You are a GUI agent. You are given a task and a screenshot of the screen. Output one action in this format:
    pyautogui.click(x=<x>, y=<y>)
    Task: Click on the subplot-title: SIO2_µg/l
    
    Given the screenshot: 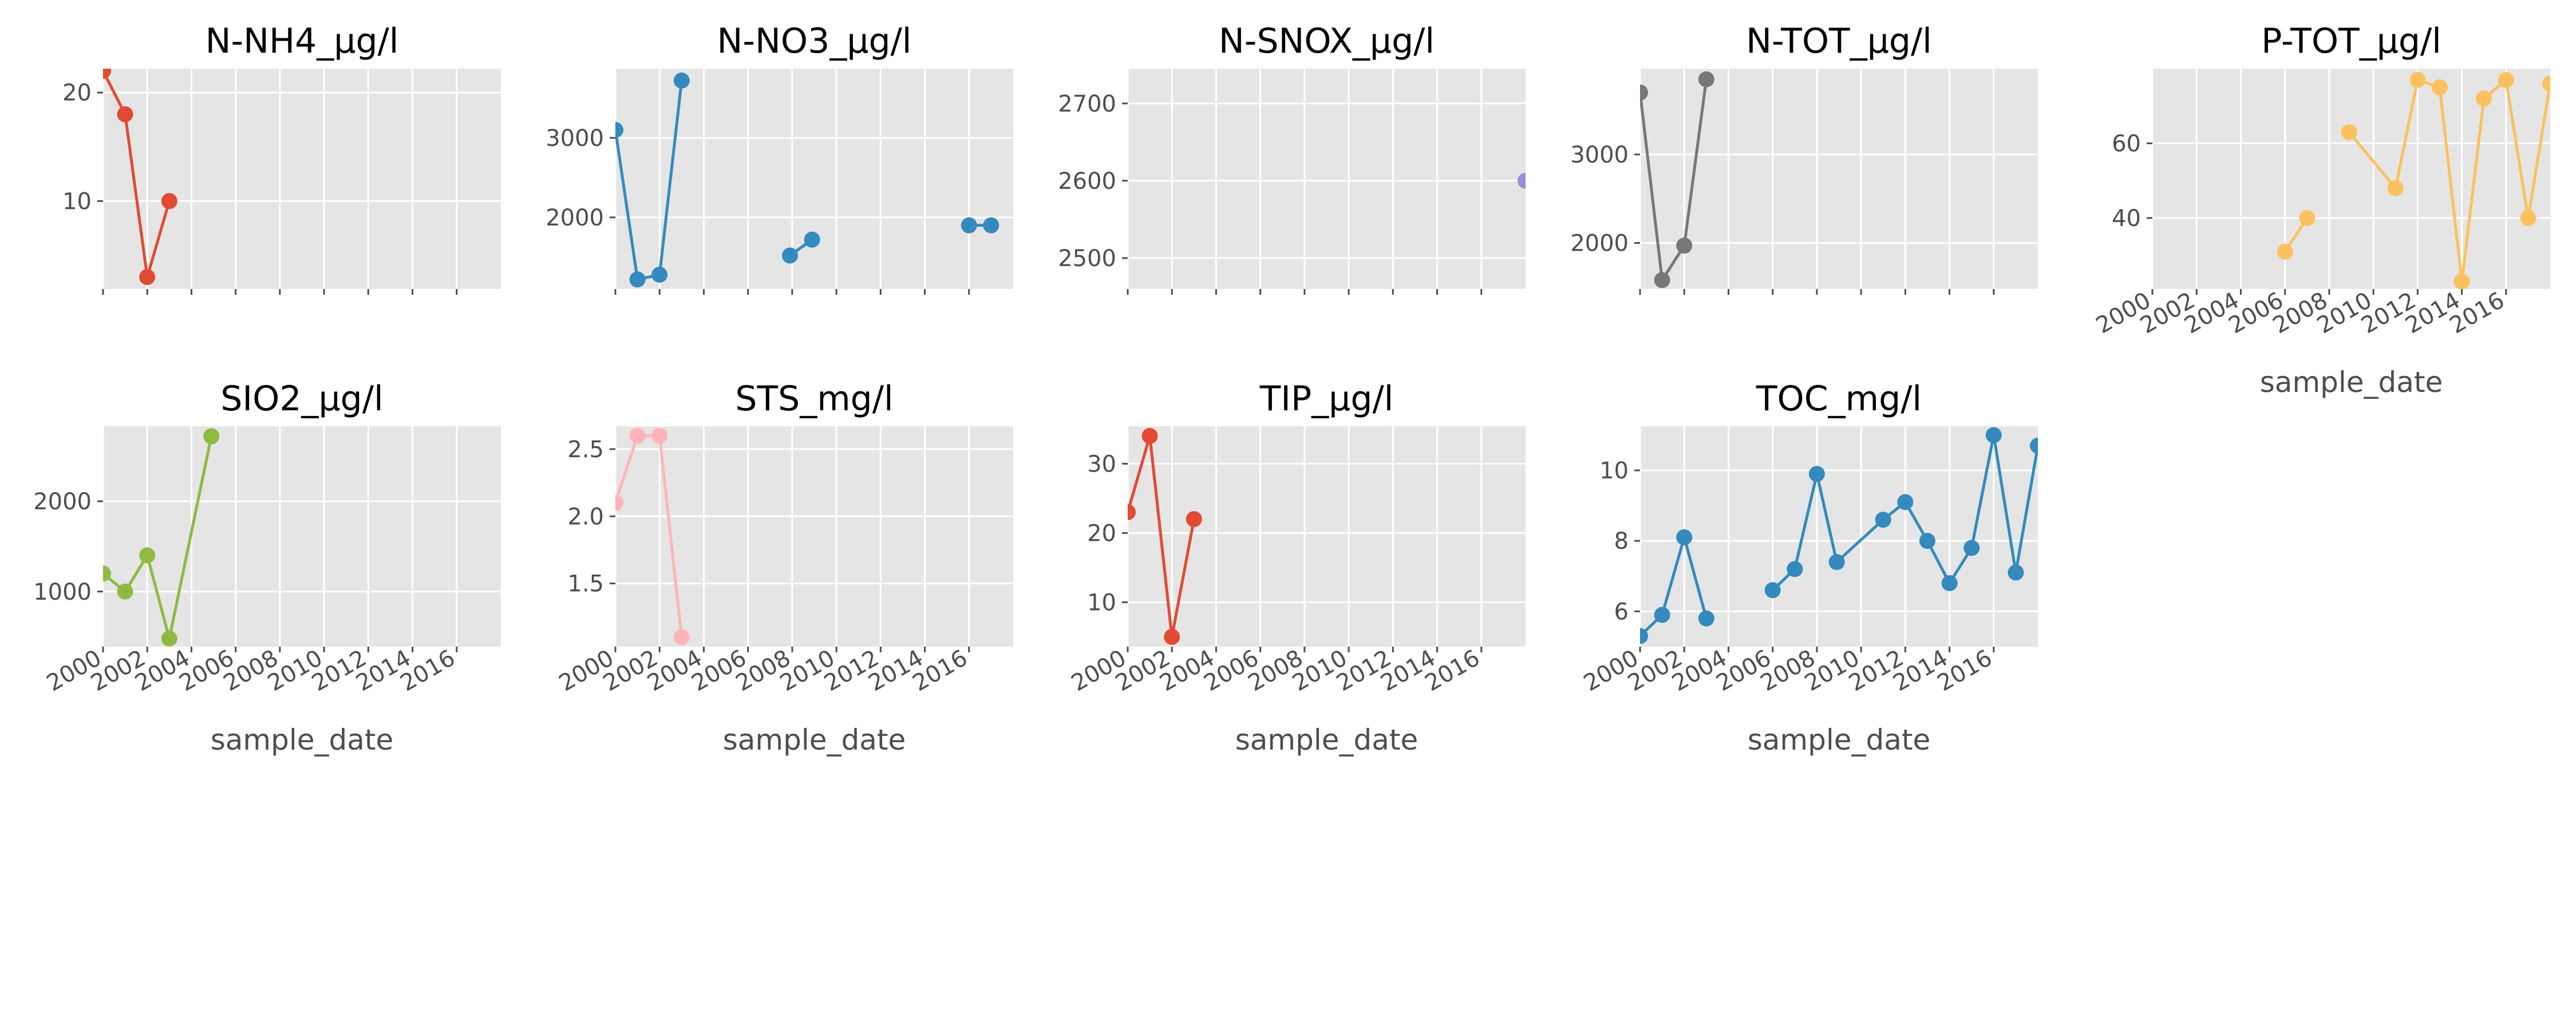 What is the action you would take?
    pyautogui.click(x=301, y=399)
    